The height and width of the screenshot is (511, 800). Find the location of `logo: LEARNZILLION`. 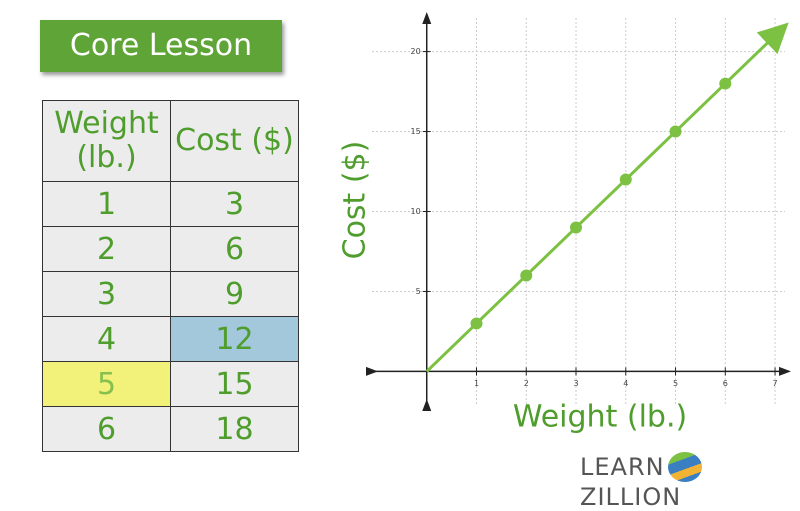

logo: LEARNZILLION is located at coordinates (690, 481).